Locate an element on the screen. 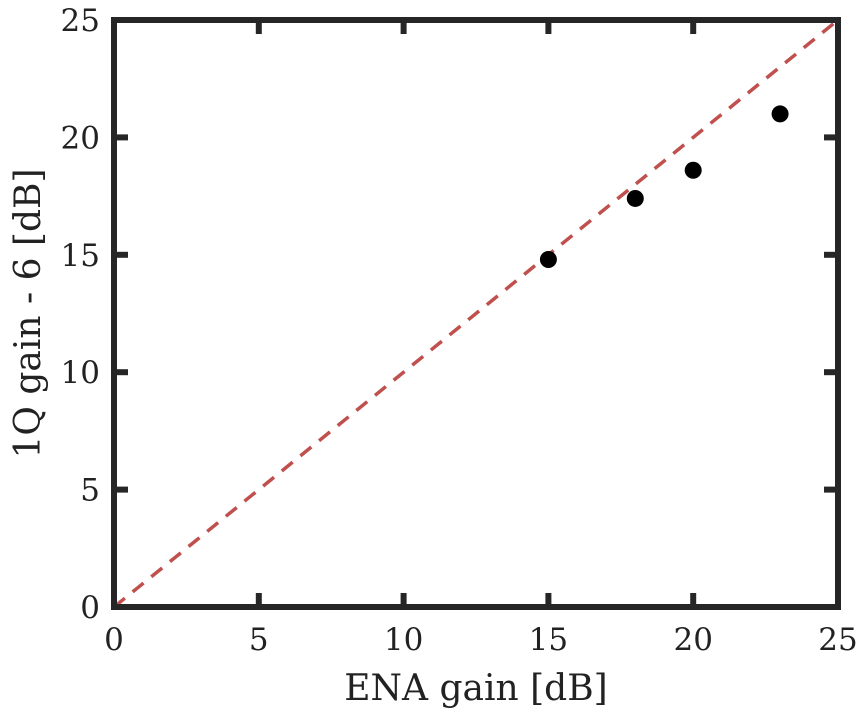 Image resolution: width=862 pixels, height=725 pixels. x-tick-label: 5 is located at coordinates (259, 640).